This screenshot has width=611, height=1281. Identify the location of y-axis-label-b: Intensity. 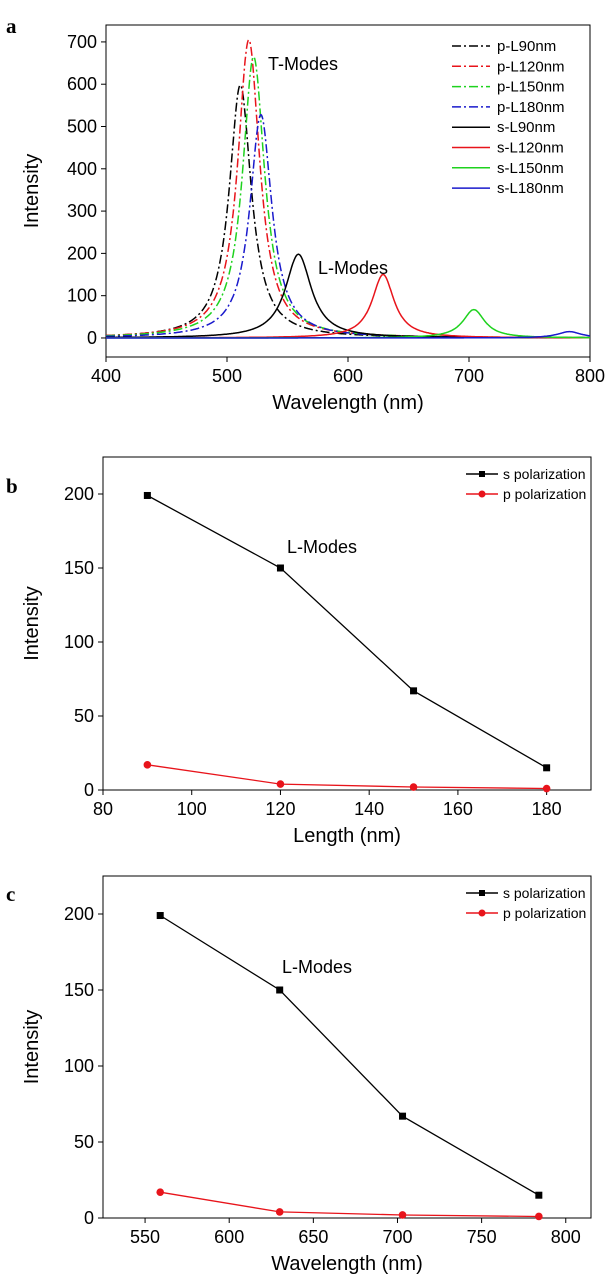
(32, 623).